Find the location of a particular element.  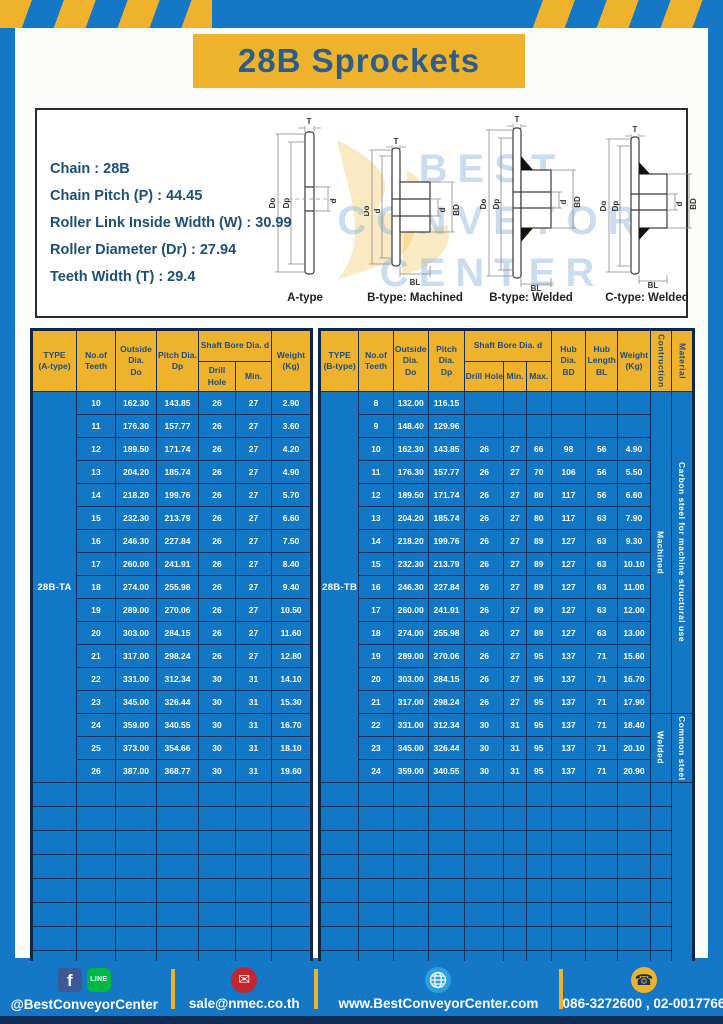

table-cell: 176.30 is located at coordinates (410, 472).